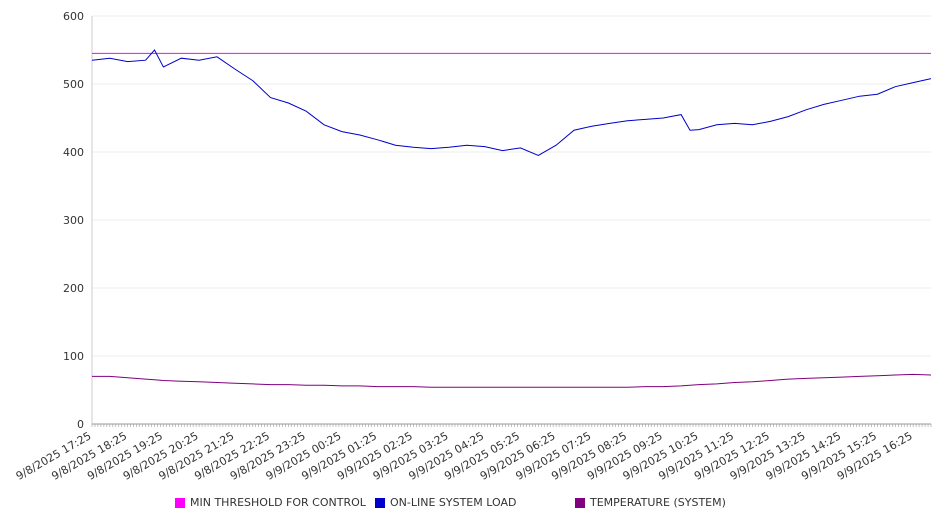  I want to click on y-tick-label: 300, so click(73, 220).